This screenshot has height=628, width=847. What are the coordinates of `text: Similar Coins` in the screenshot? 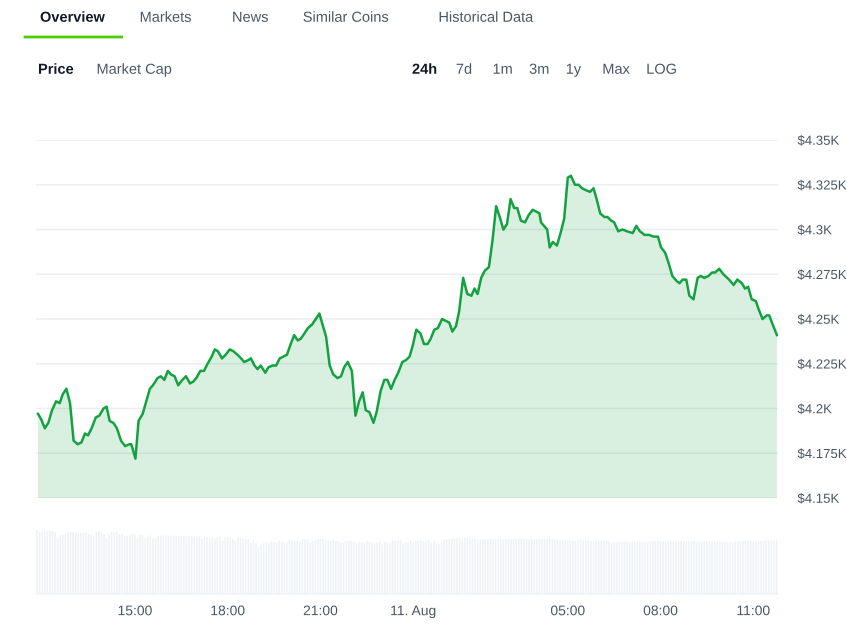 It's located at (345, 16).